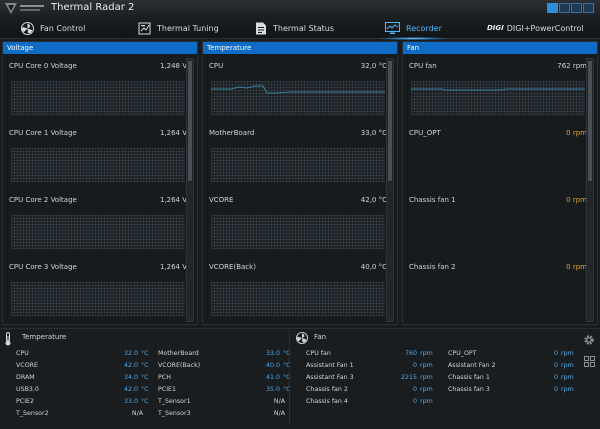  What do you see at coordinates (462, 353) in the screenshot?
I see `summary-label: CPU_OPT` at bounding box center [462, 353].